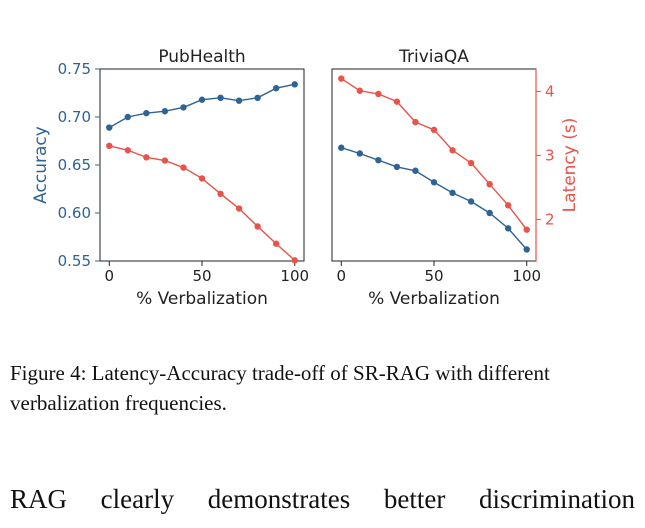  What do you see at coordinates (74, 213) in the screenshot?
I see `y-tick-label: 0.60` at bounding box center [74, 213].